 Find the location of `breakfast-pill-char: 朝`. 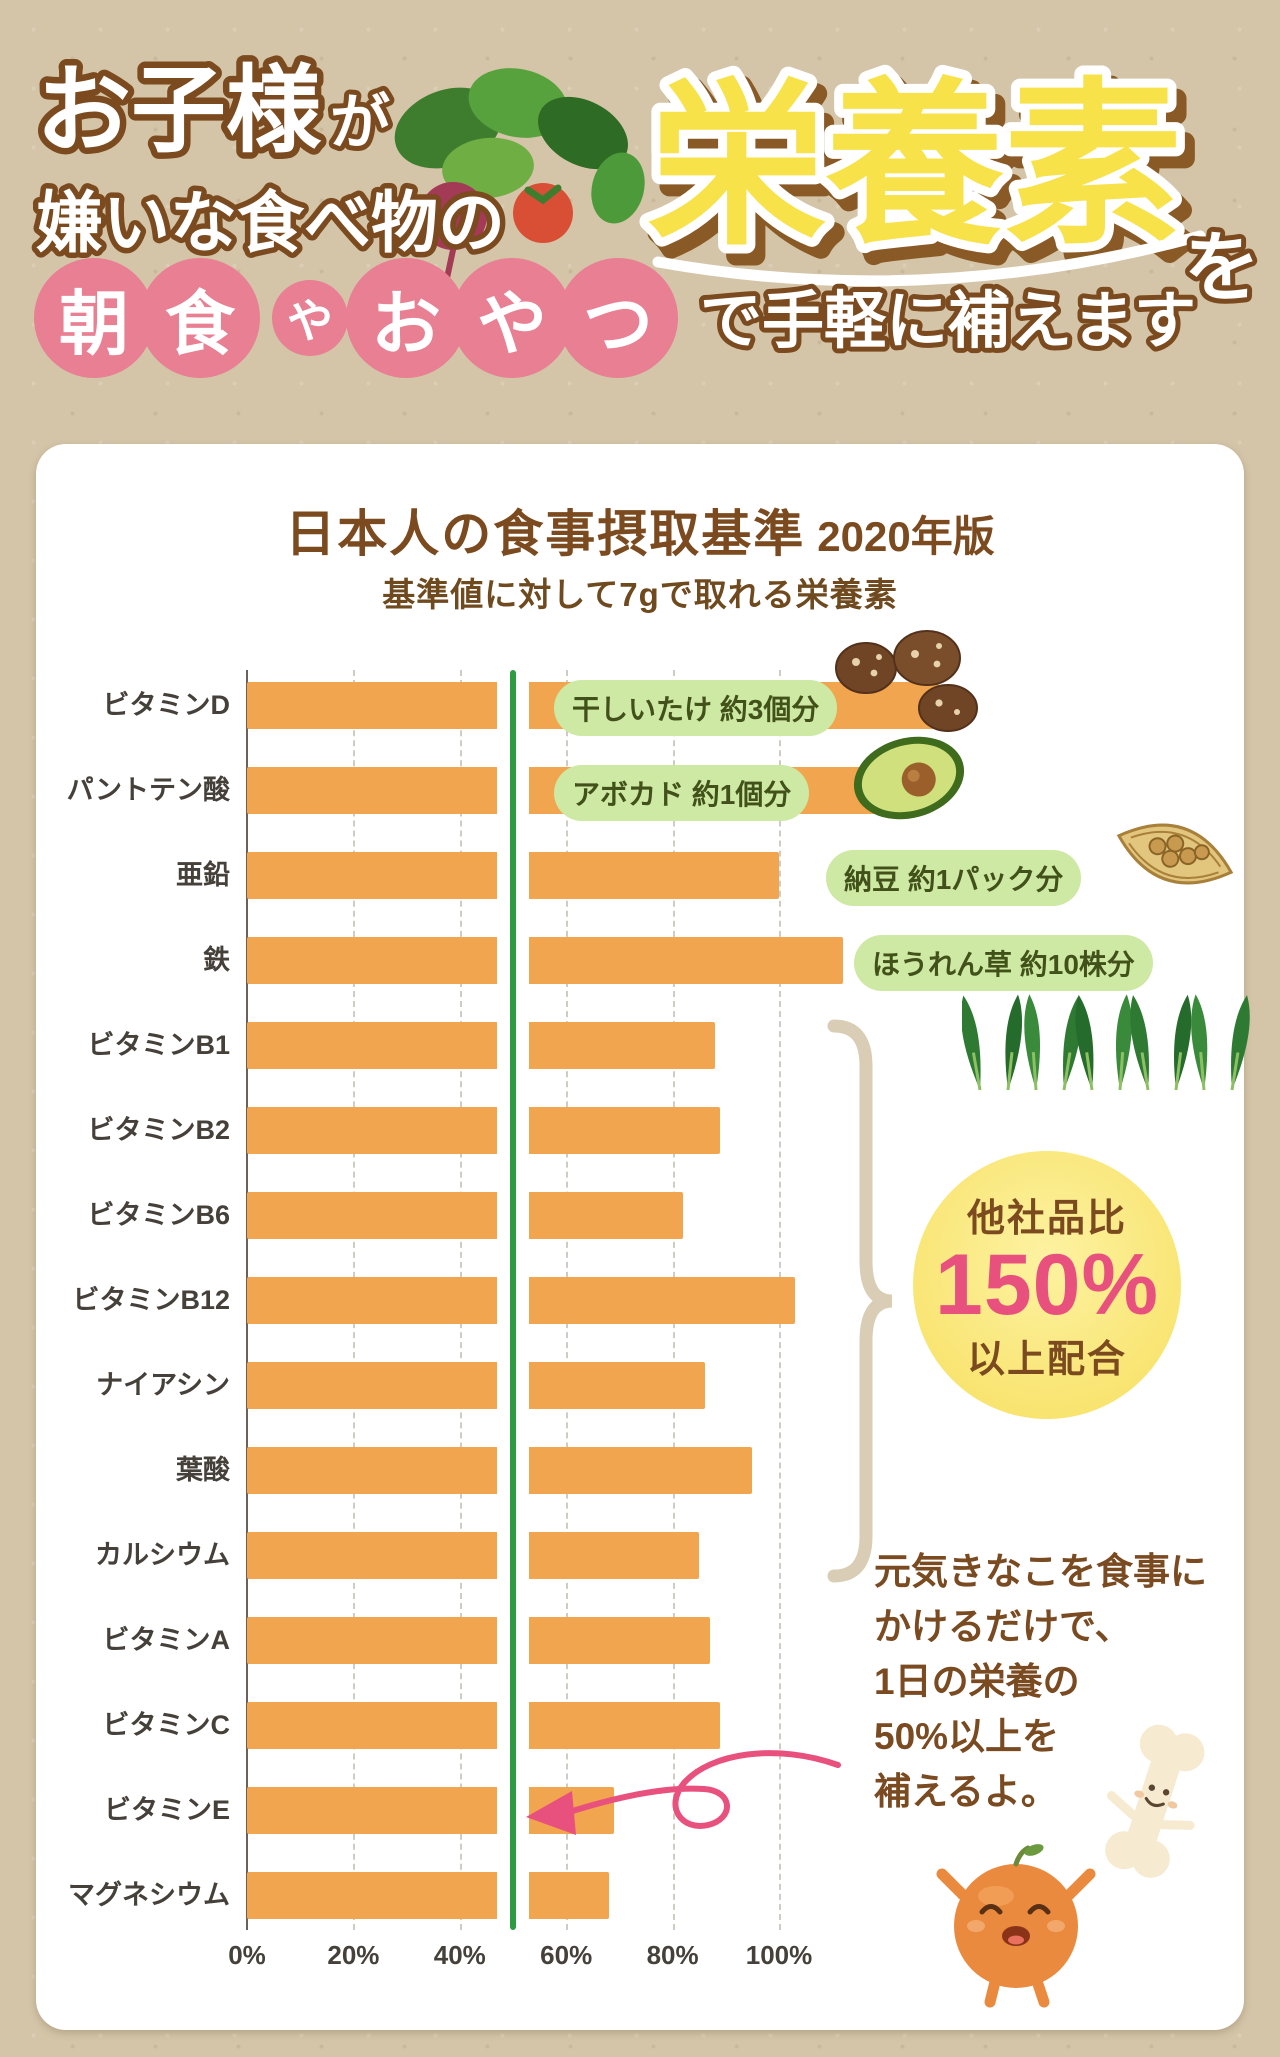

breakfast-pill-char: 朝 is located at coordinates (94, 318).